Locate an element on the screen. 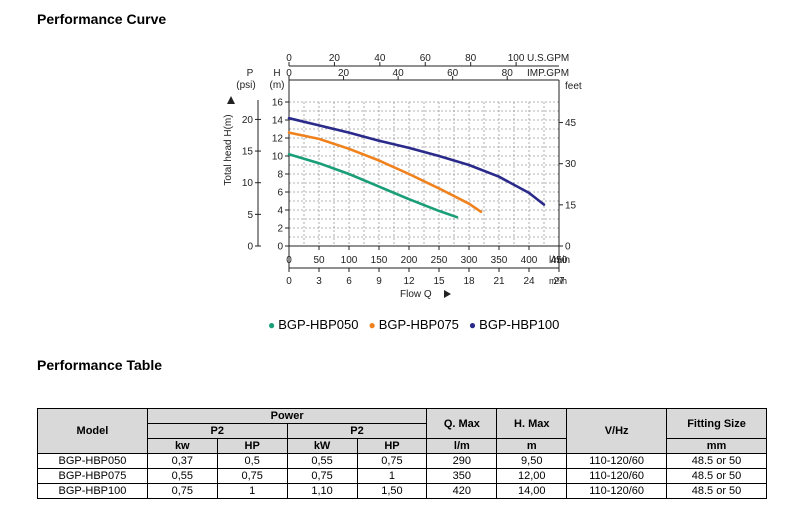  cell-model: BGP-HBP075 is located at coordinates (92, 476).